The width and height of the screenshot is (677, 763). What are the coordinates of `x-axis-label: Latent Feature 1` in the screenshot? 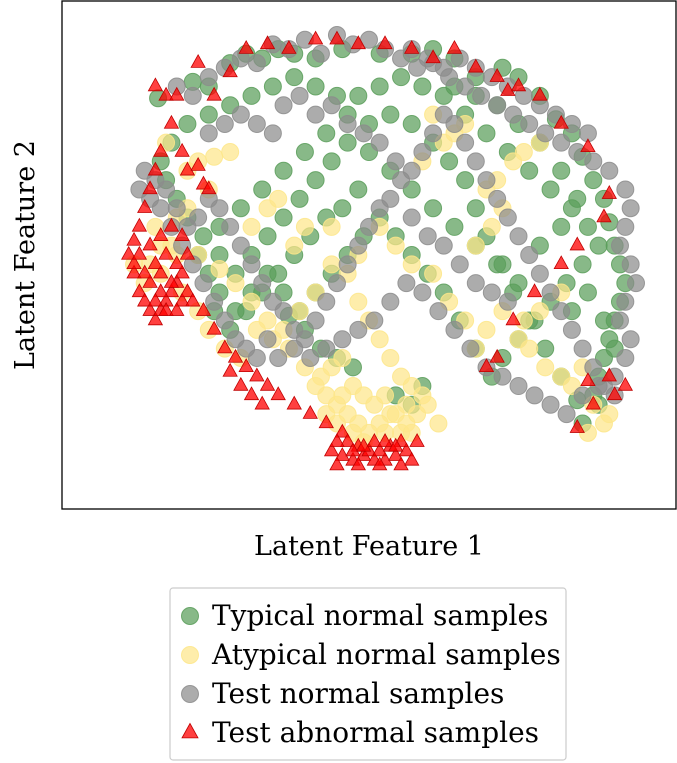 It's located at (369, 546).